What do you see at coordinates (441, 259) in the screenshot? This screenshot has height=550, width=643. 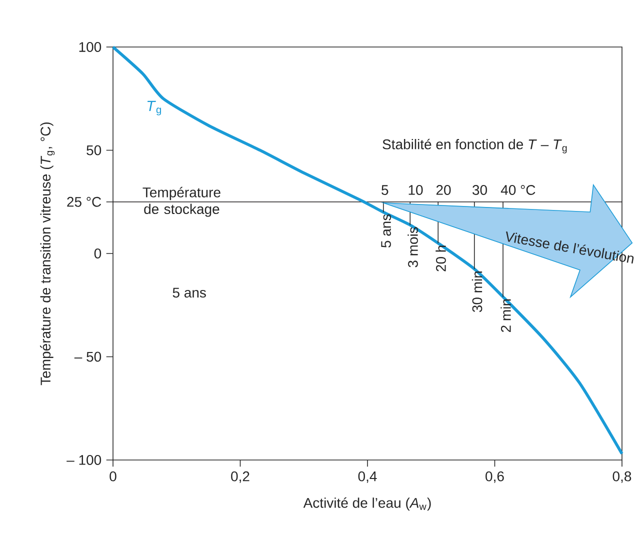 I see `annotation: 20 h` at bounding box center [441, 259].